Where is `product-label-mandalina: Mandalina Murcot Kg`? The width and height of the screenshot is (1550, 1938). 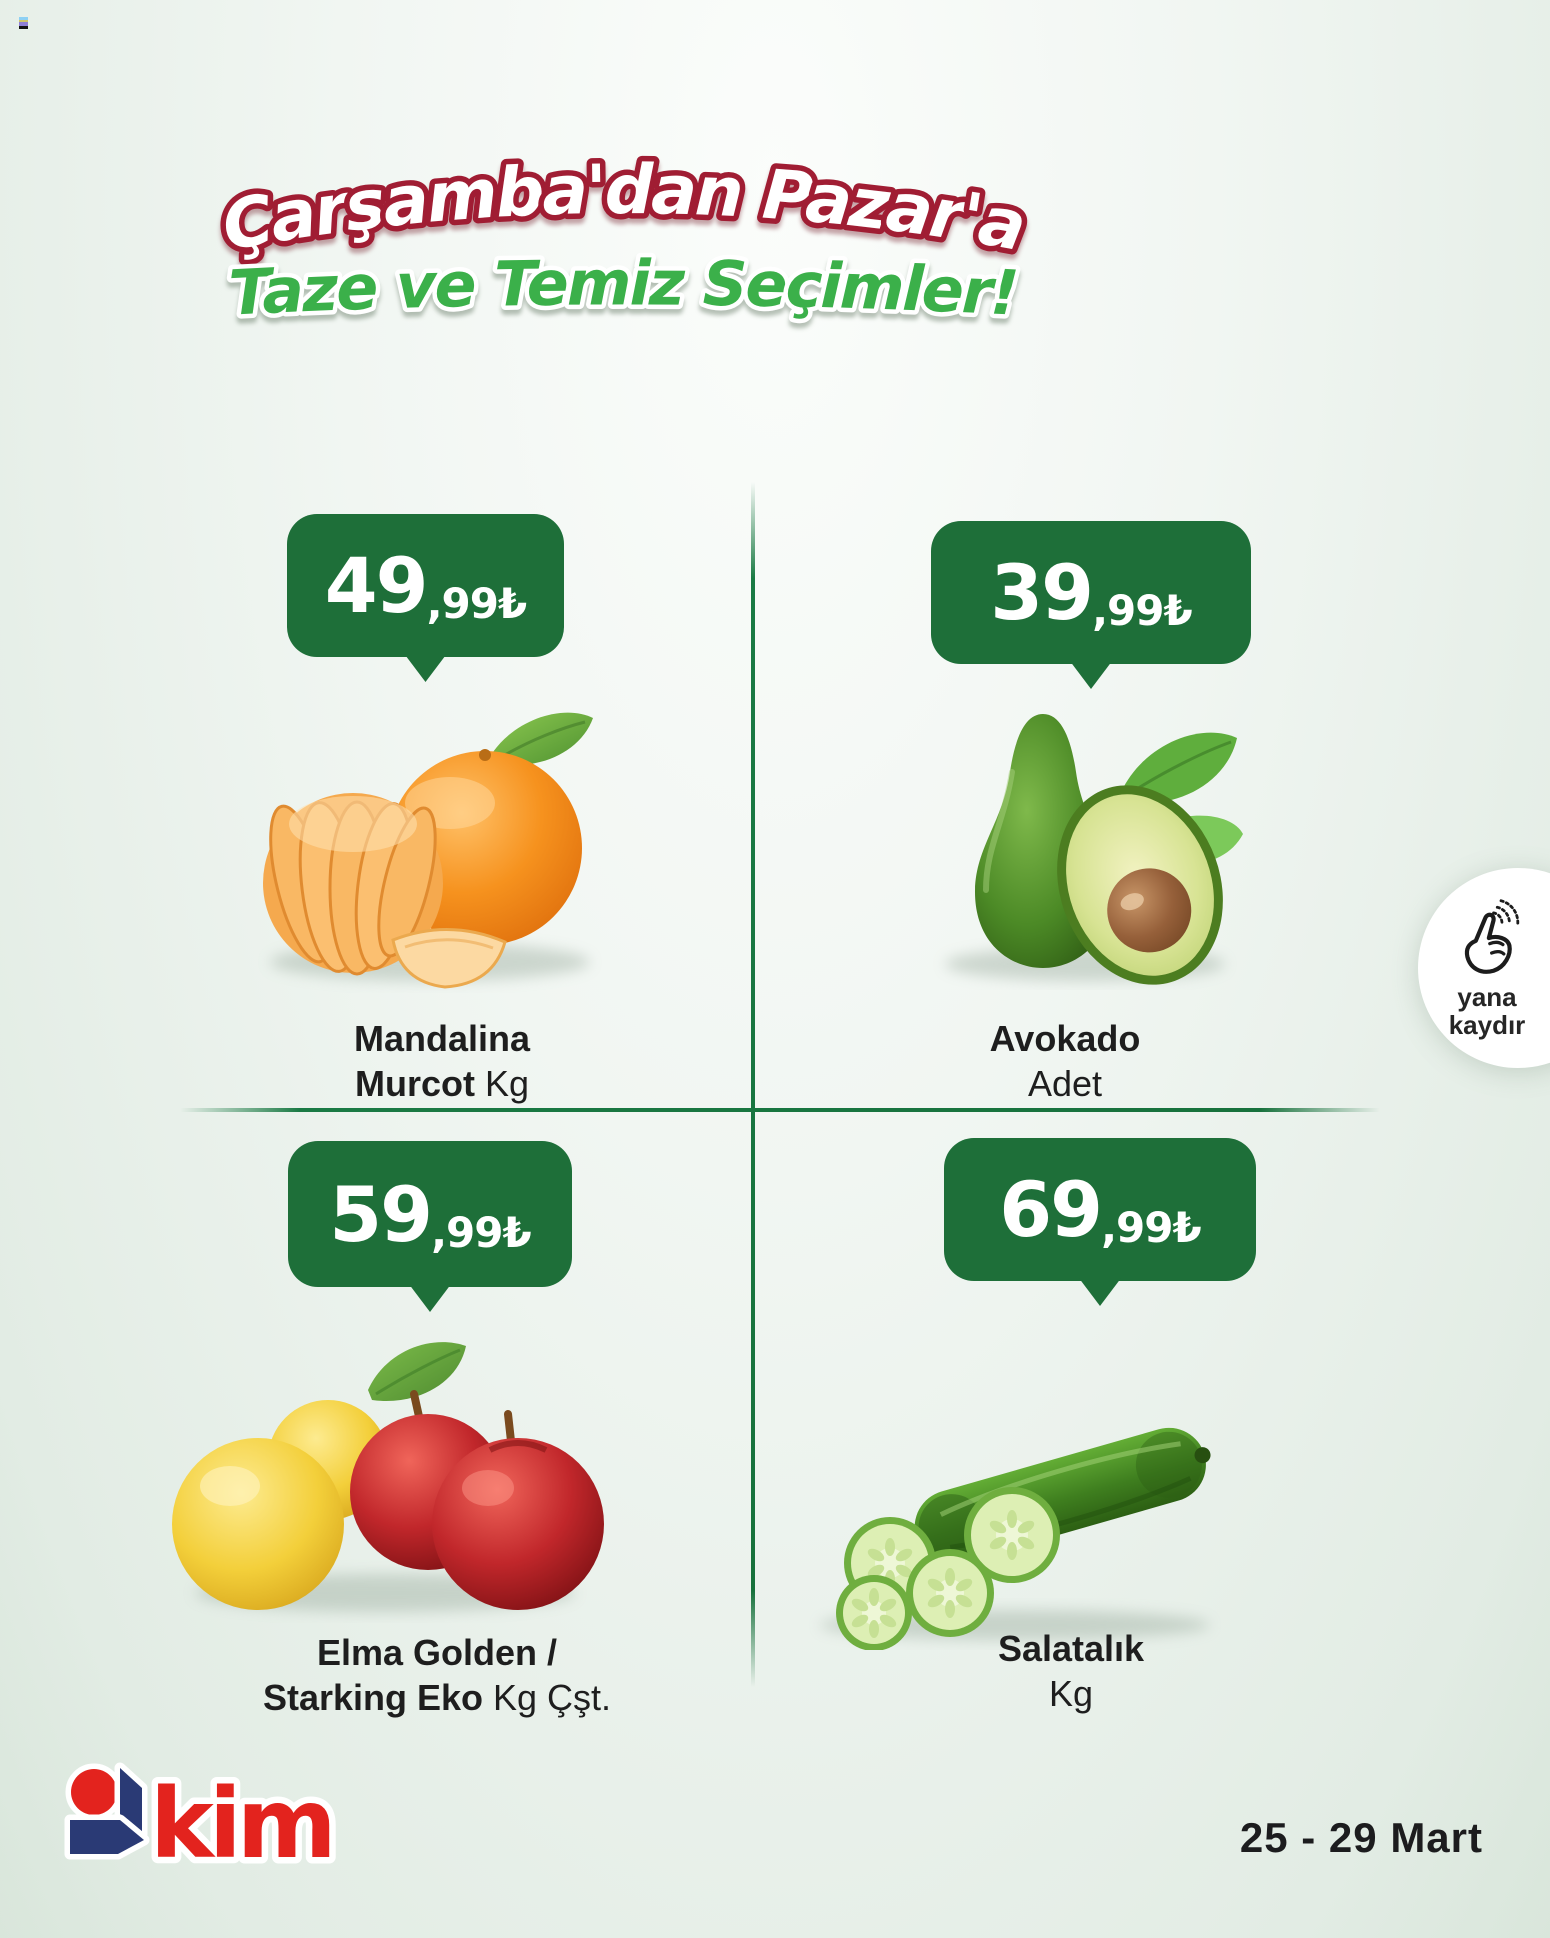 product-label-mandalina: Mandalina Murcot Kg is located at coordinates (442, 1061).